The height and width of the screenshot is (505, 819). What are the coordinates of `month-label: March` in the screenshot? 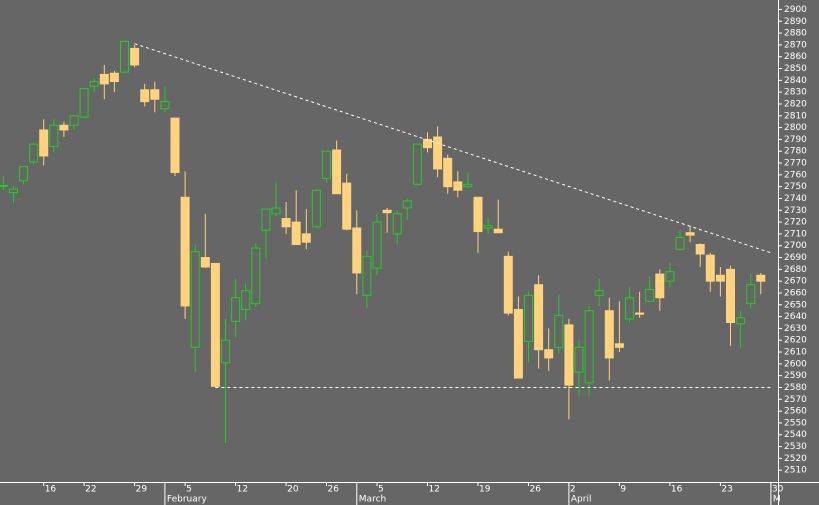 It's located at (372, 500).